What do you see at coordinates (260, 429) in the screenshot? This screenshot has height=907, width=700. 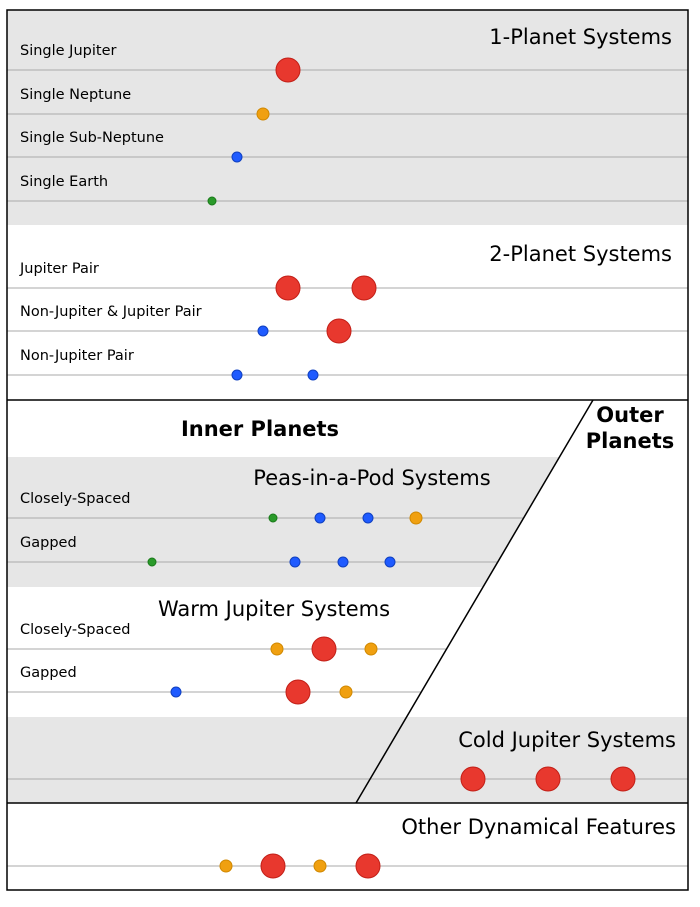 I see `inner-label: Inner Planets` at bounding box center [260, 429].